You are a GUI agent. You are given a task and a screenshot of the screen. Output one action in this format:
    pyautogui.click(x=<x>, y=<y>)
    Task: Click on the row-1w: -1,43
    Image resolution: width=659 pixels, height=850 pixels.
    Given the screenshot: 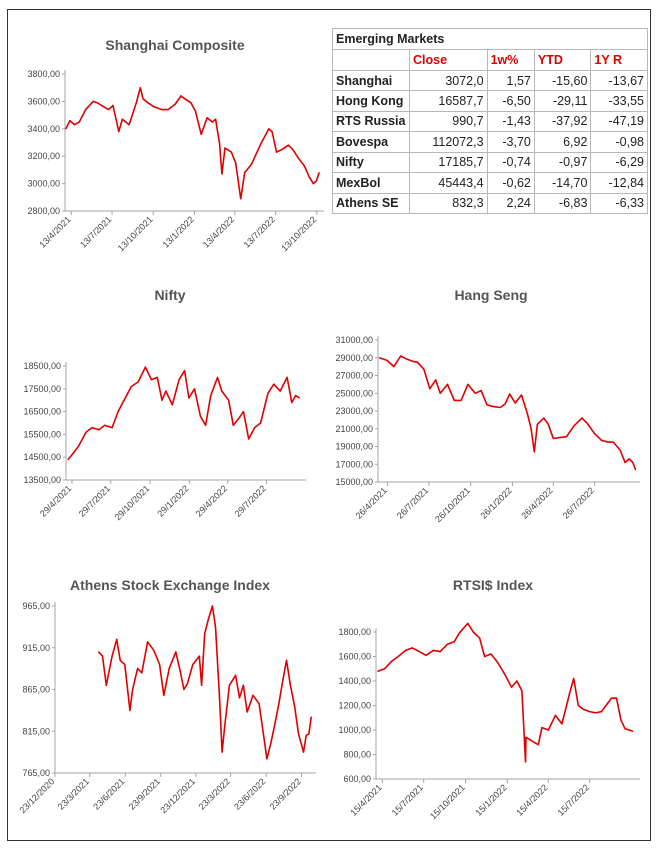 What is the action you would take?
    pyautogui.click(x=510, y=121)
    